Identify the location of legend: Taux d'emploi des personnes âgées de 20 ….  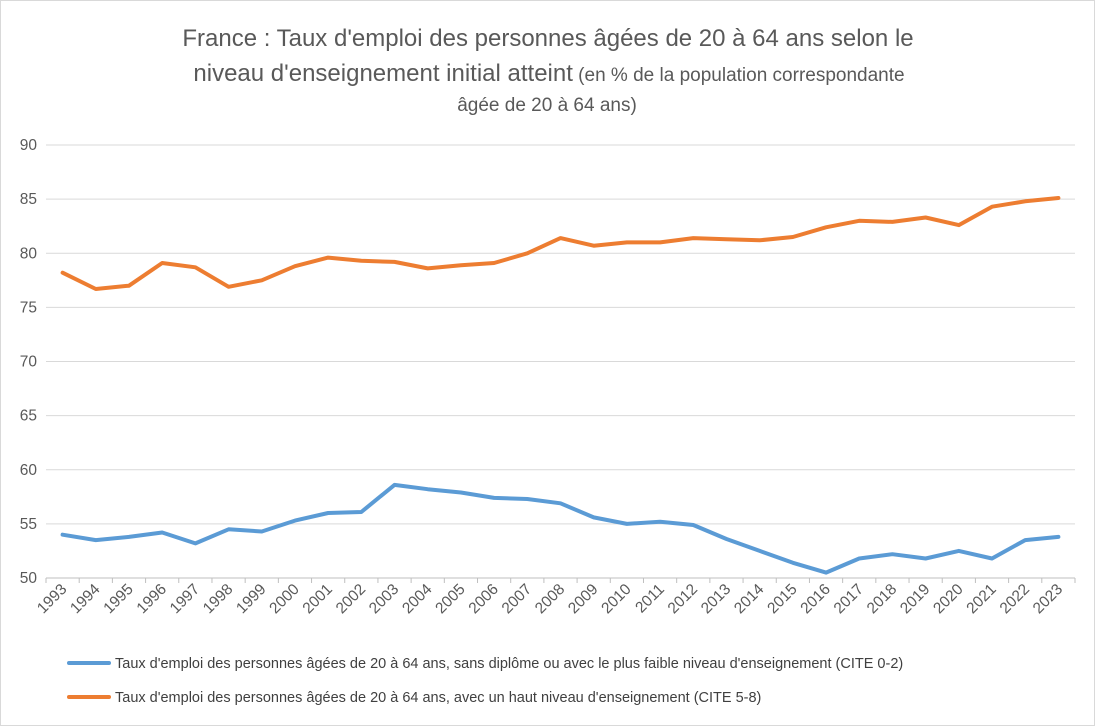
(485, 681).